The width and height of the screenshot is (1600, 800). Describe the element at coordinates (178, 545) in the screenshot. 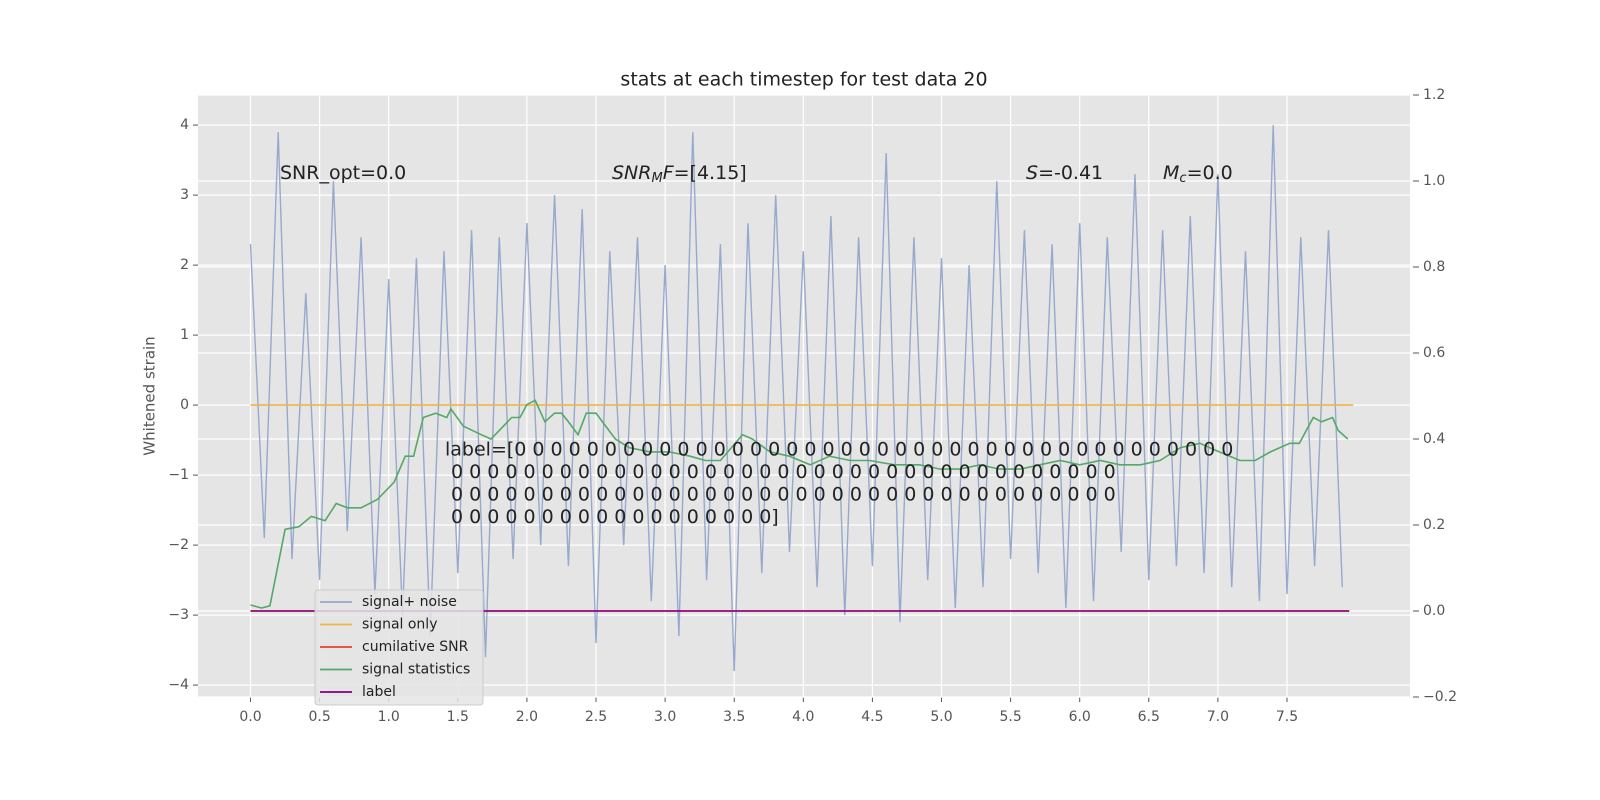

I see `y-tick-label: −2` at that location.